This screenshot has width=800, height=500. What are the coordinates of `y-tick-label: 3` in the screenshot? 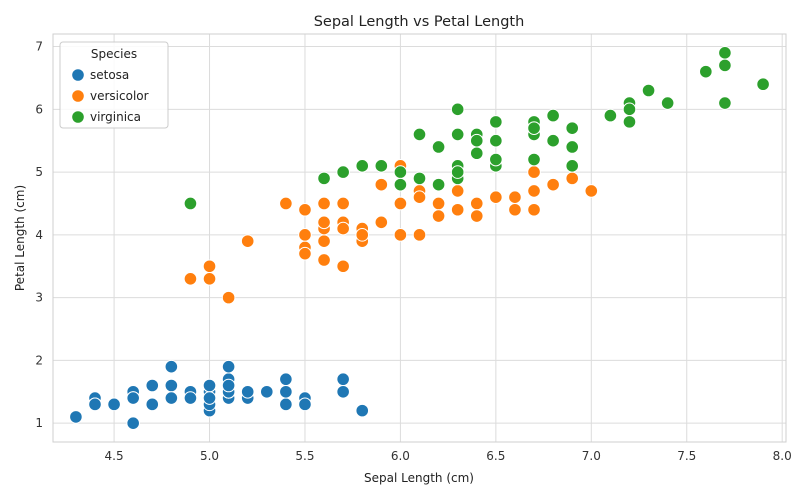 It's located at (39, 298).